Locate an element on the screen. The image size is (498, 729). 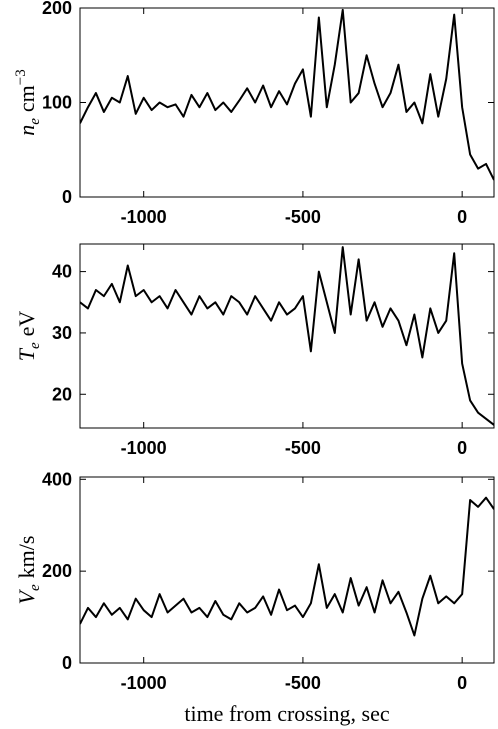
x-axis-label: time from crossing, sec is located at coordinates (287, 713).